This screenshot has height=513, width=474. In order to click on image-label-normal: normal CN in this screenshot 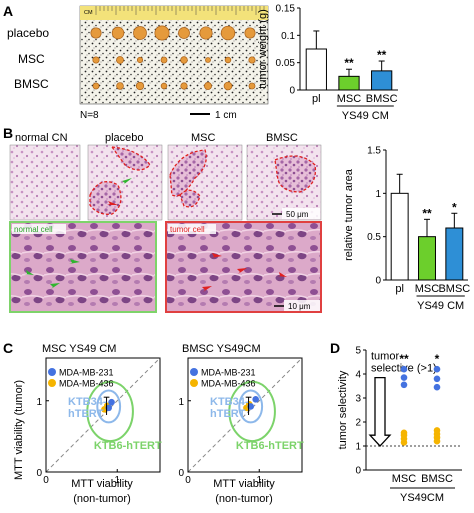, I will do `click(41, 138)`.